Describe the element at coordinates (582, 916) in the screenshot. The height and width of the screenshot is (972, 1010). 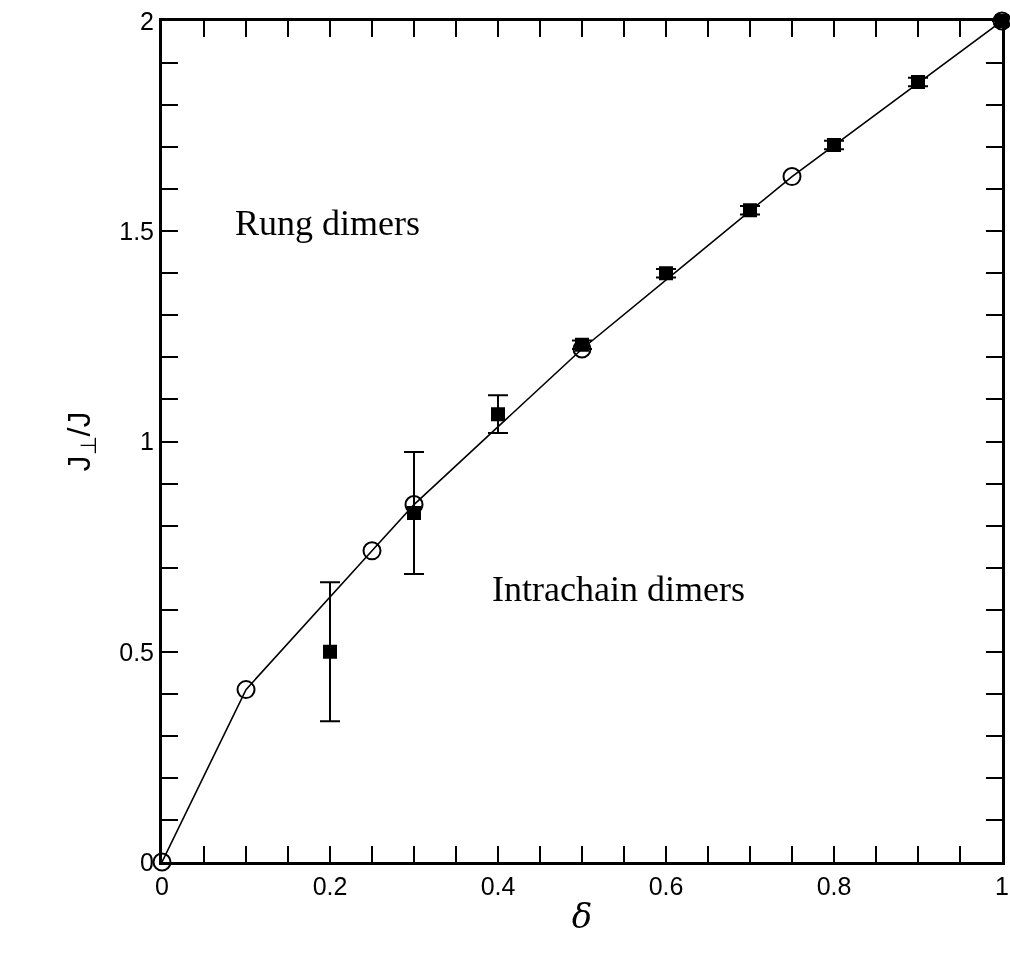
I see `x-axis-title: δ` at that location.